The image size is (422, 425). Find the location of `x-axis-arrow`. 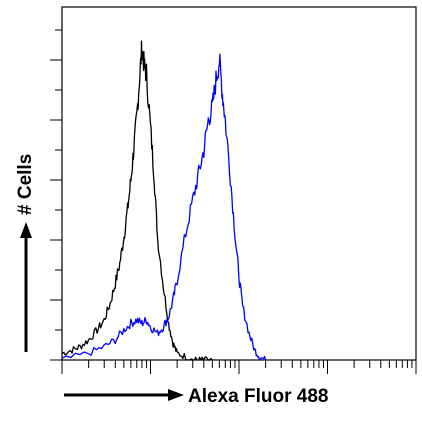

x-axis-arrow is located at coordinates (124, 395).